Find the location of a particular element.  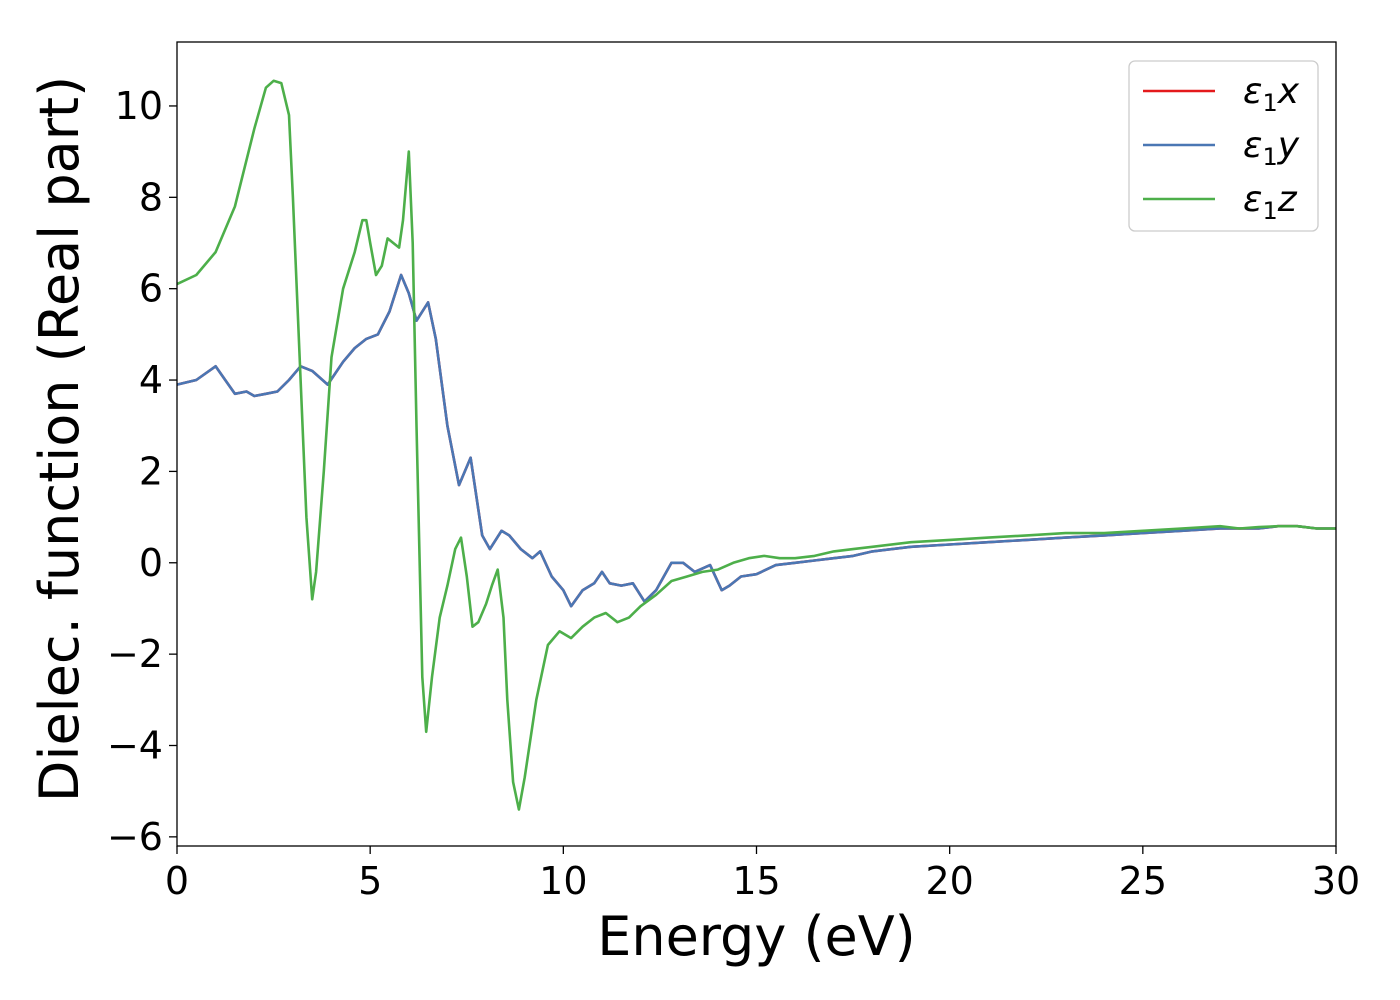

x-tick-label: 5 is located at coordinates (370, 881).